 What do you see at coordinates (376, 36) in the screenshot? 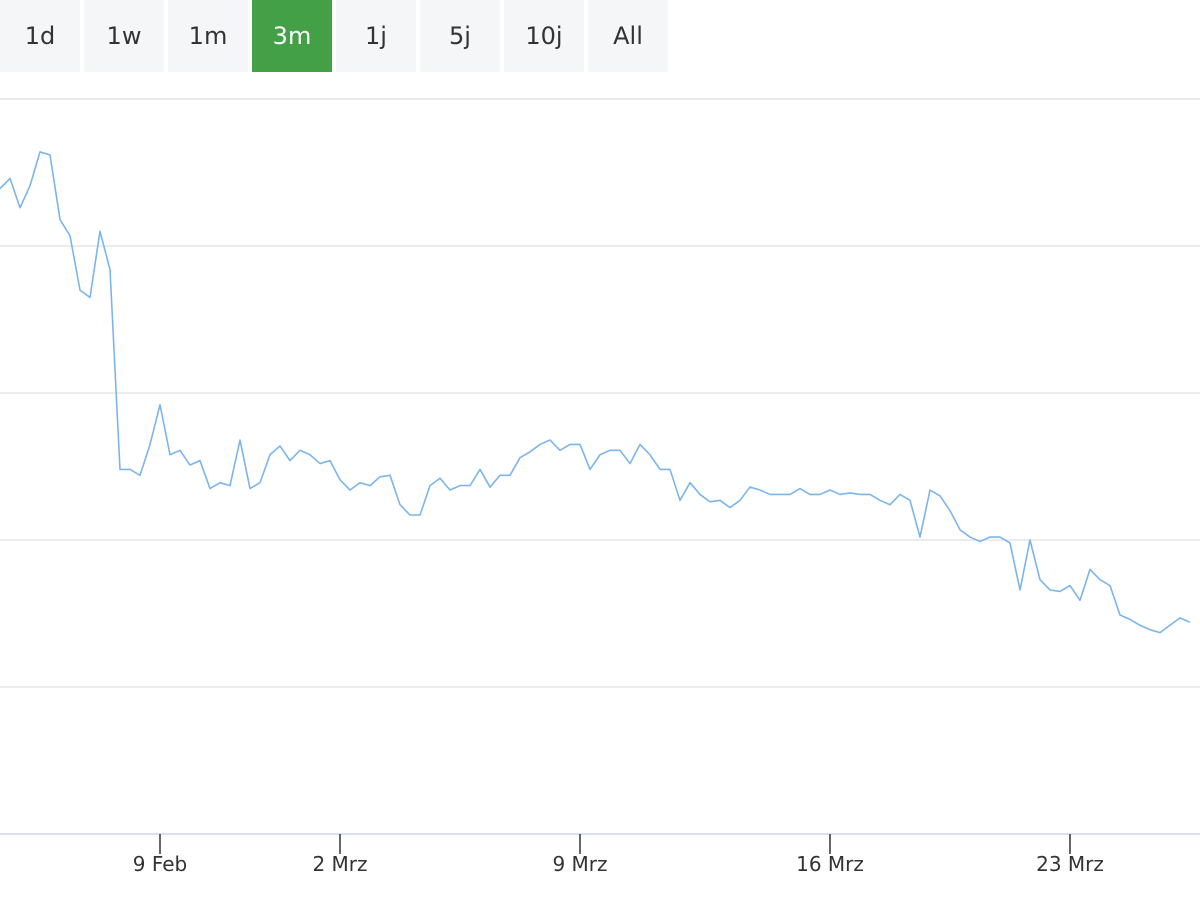
I see `range-button: 1j` at bounding box center [376, 36].